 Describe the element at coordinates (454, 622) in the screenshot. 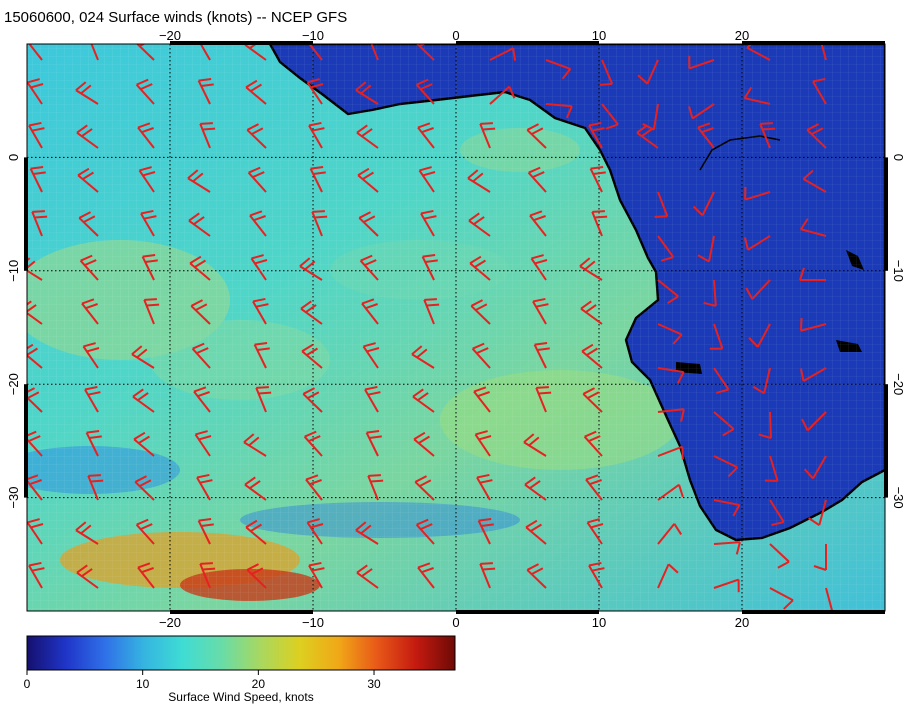

I see `lon-labels-bottom: −20 −10 0 10 20` at that location.